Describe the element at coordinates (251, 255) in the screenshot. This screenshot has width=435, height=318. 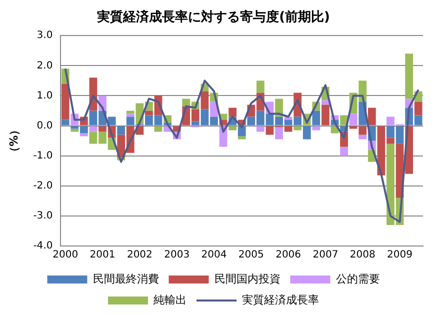
I see `x-tick-label: 2005` at that location.